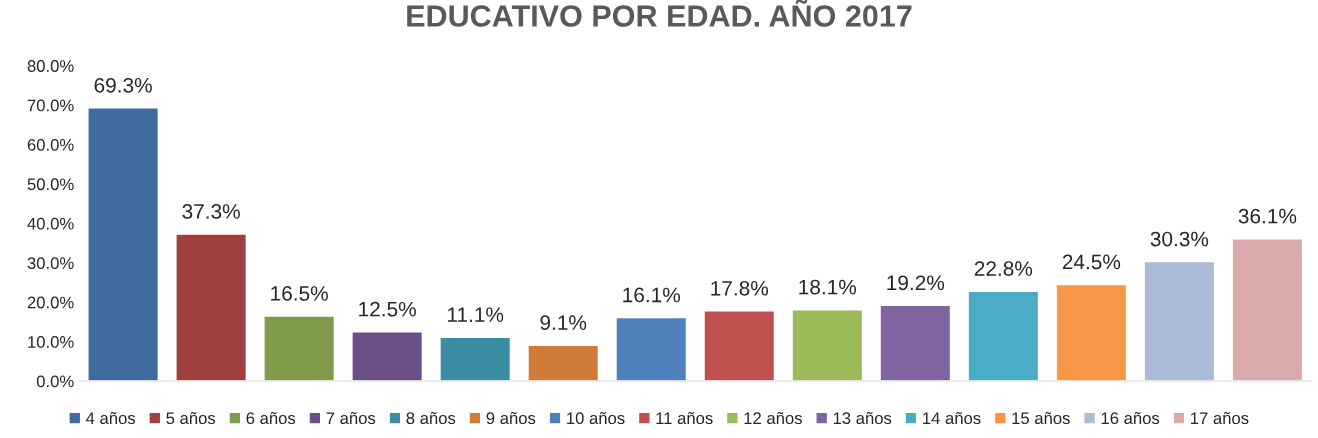 This screenshot has height=438, width=1318. I want to click on y-tick-label: 40.0%, so click(50, 223).